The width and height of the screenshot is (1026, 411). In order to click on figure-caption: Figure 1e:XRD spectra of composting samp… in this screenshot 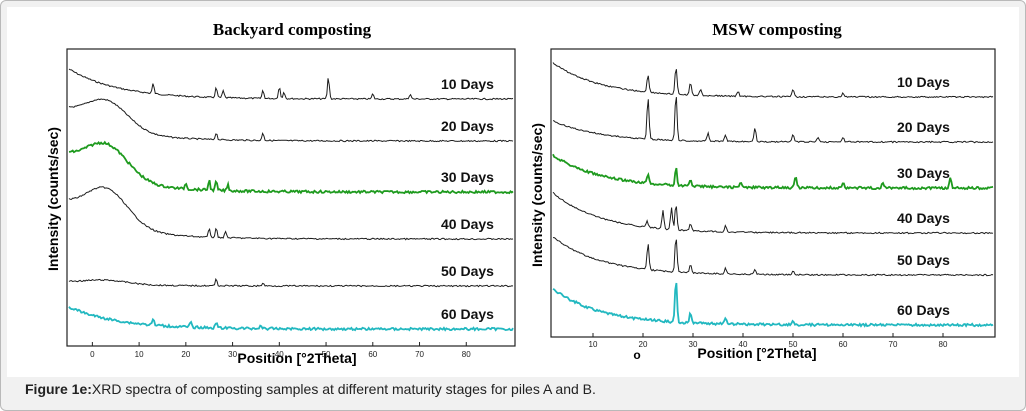, I will do `click(310, 389)`.